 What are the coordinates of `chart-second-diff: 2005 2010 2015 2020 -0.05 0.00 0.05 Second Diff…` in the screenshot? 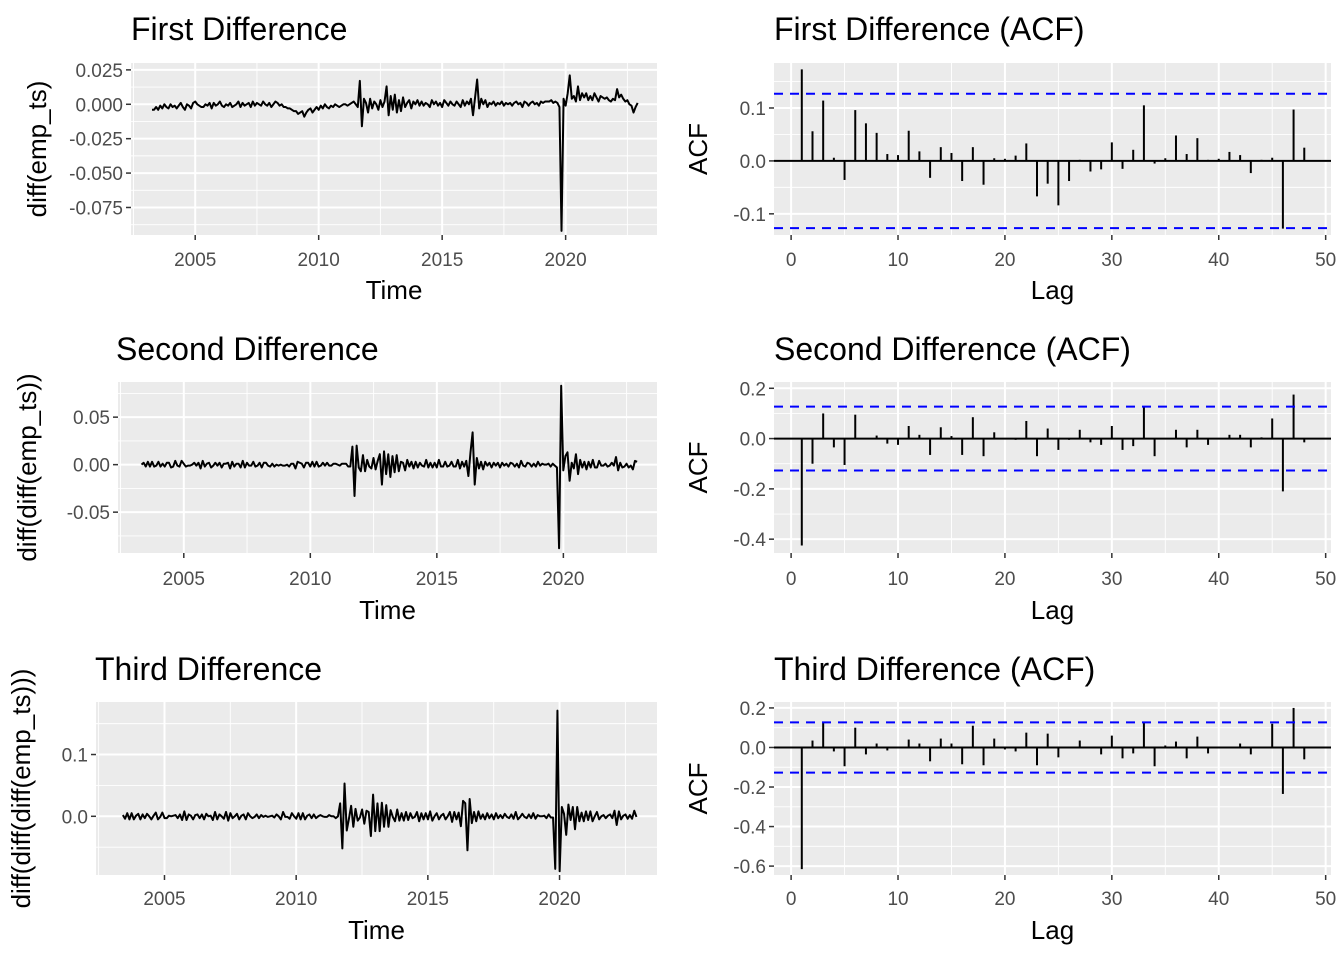 It's located at (334, 478).